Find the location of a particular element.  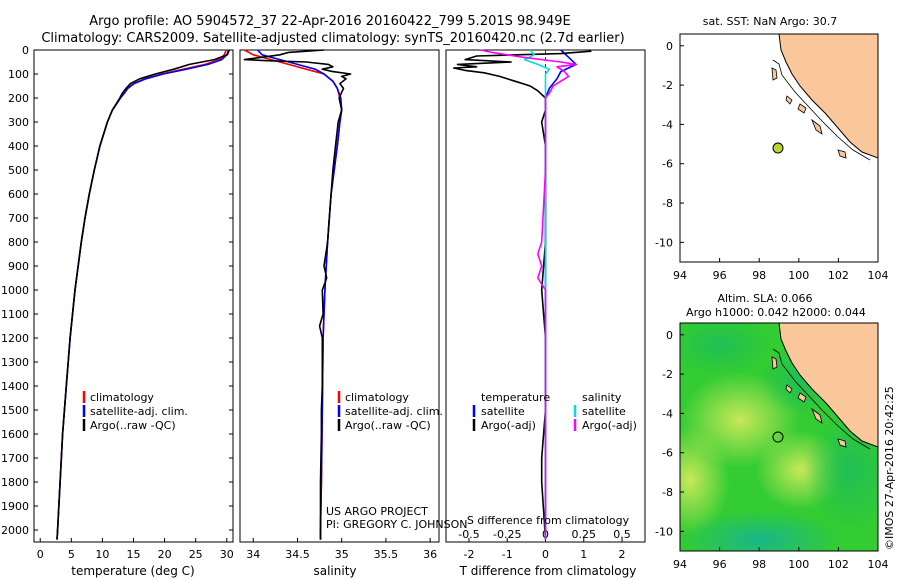

lon-tick-label: 98 is located at coordinates (759, 275).